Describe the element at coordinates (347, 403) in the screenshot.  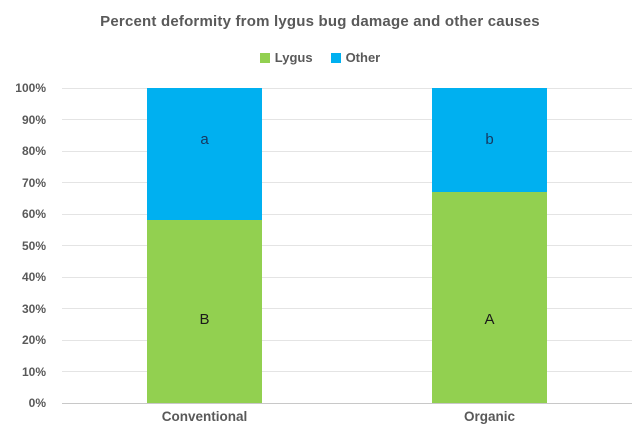
I see `x-axis-line` at that location.